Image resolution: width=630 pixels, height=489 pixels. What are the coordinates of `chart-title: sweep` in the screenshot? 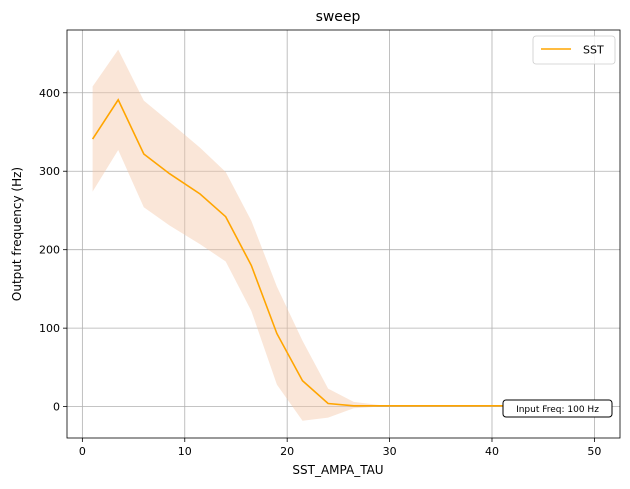 It's located at (338, 17).